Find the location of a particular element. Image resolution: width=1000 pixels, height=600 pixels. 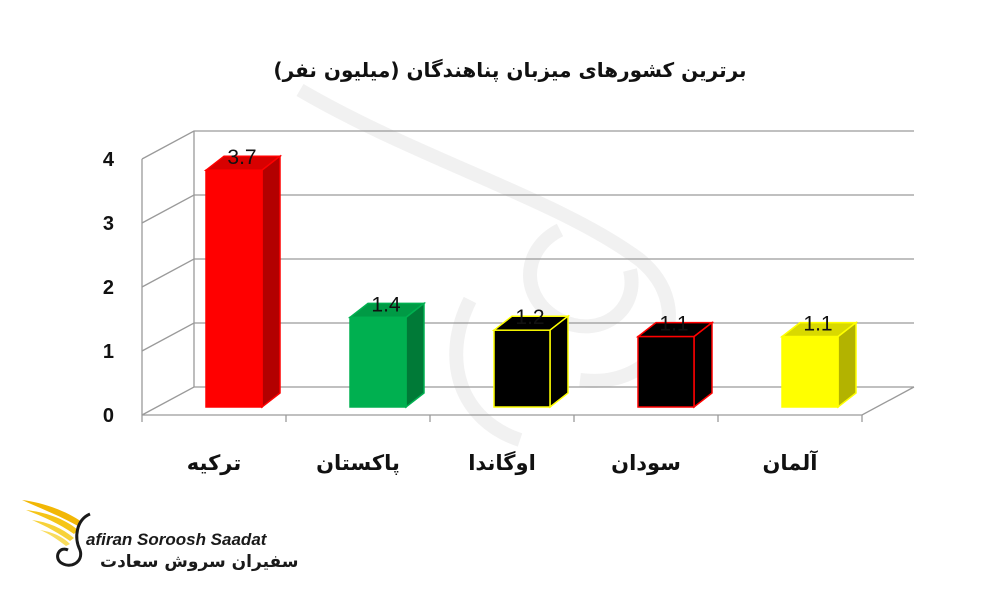

category-label: ترکیه is located at coordinates (214, 463).